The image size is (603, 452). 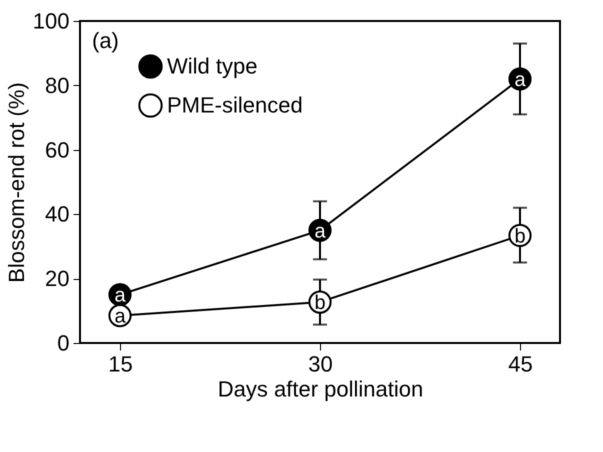 What do you see at coordinates (520, 364) in the screenshot?
I see `x-tick-label: 45` at bounding box center [520, 364].